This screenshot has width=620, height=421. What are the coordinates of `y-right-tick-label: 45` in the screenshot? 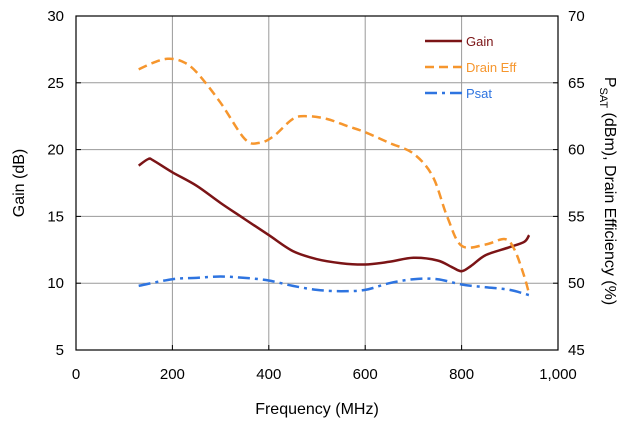 It's located at (576, 350).